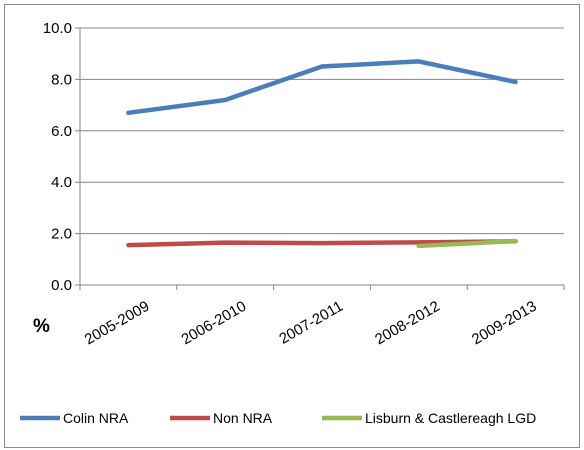 Image resolution: width=584 pixels, height=450 pixels. Describe the element at coordinates (450, 418) in the screenshot. I see `legend-label: Lisburn & Castlereagh LGD` at that location.